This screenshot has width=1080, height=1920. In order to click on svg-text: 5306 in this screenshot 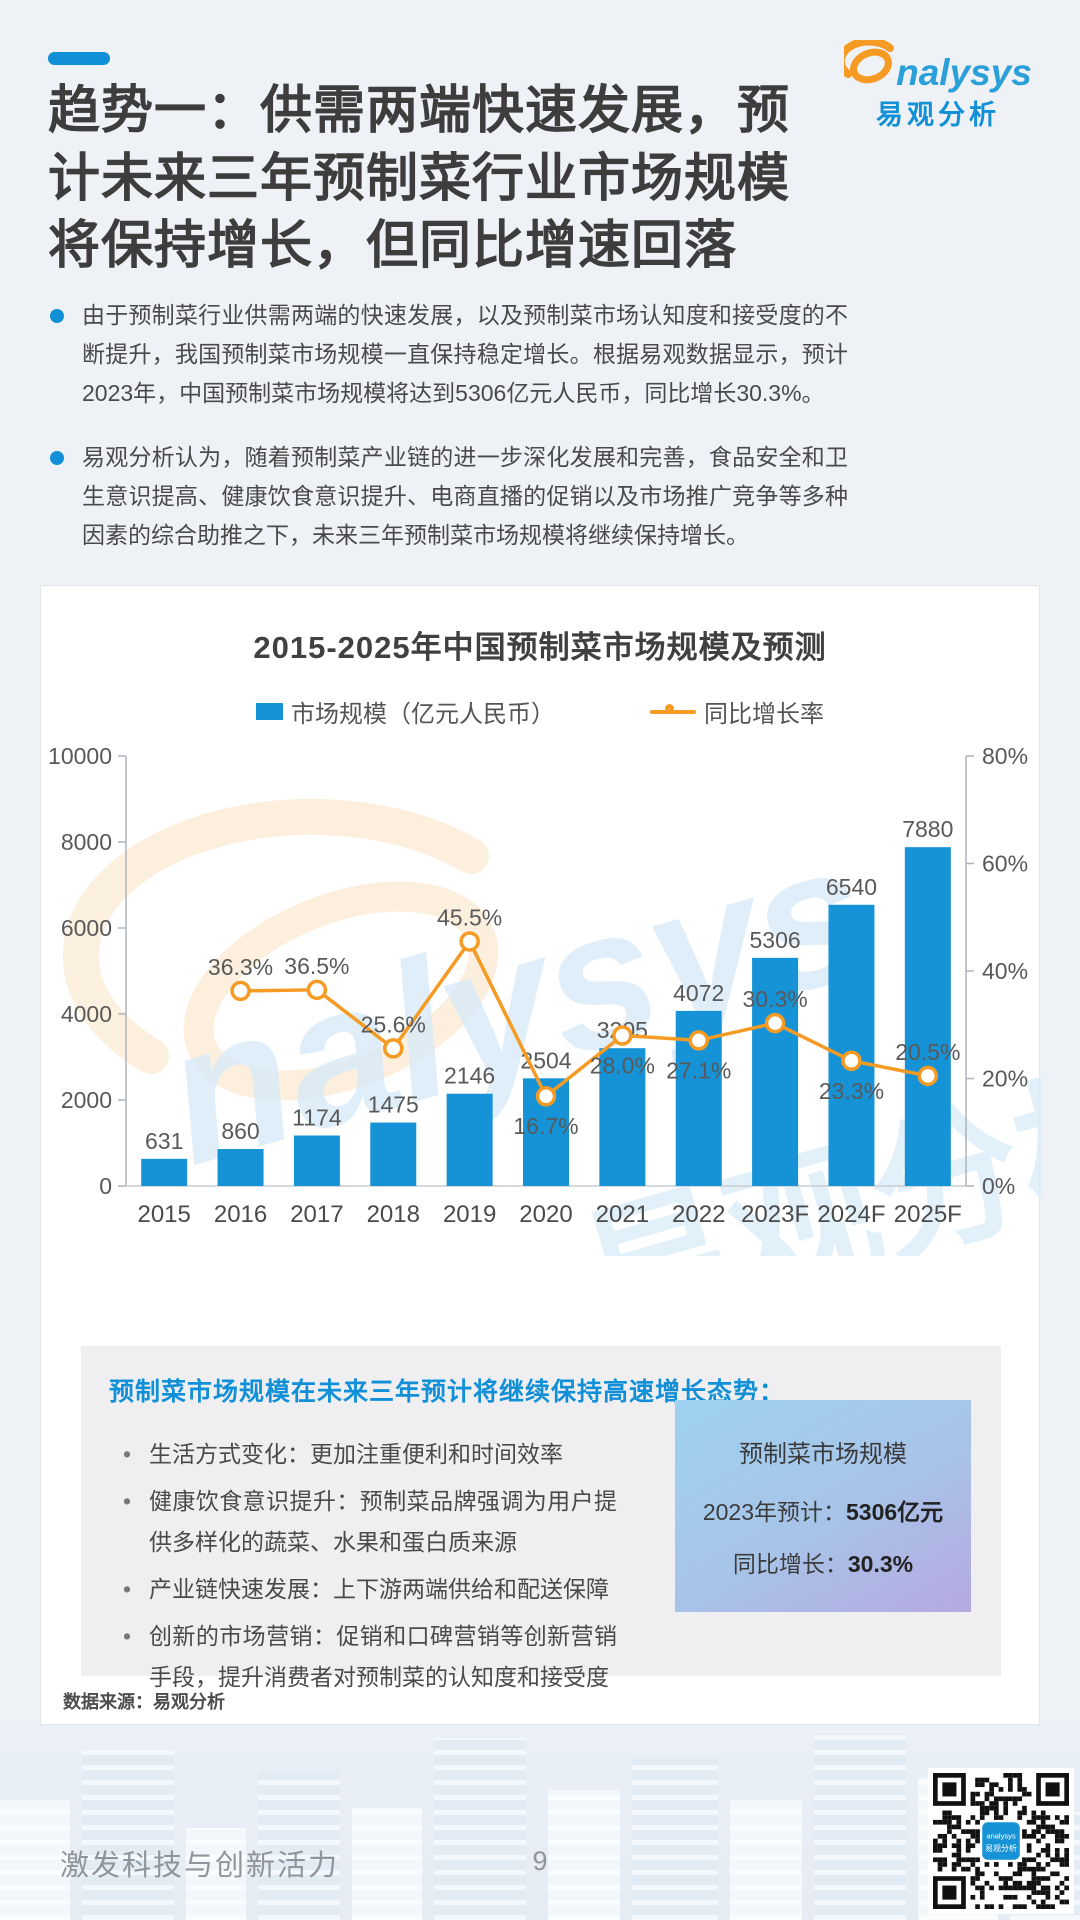, I will do `click(775, 940)`.